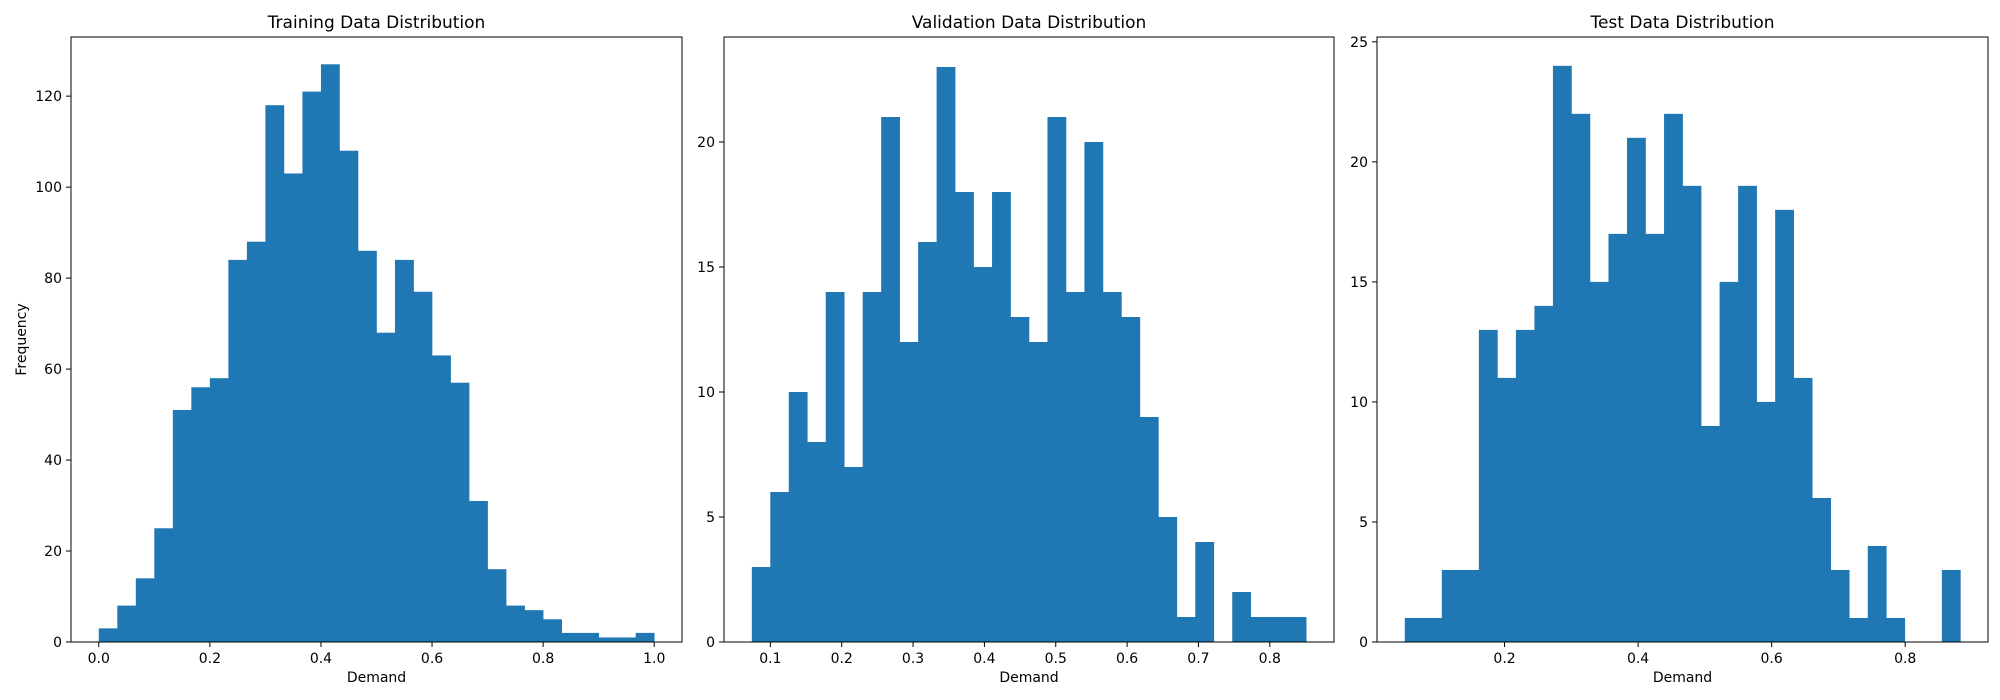 This screenshot has height=700, width=2000. I want to click on y-tick-label: 40, so click(53, 461).